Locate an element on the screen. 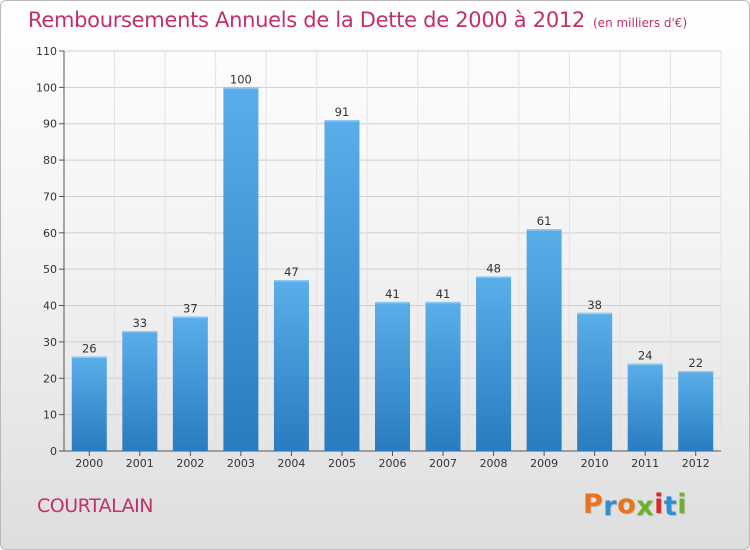  y-tick-label: 0 is located at coordinates (53, 451).